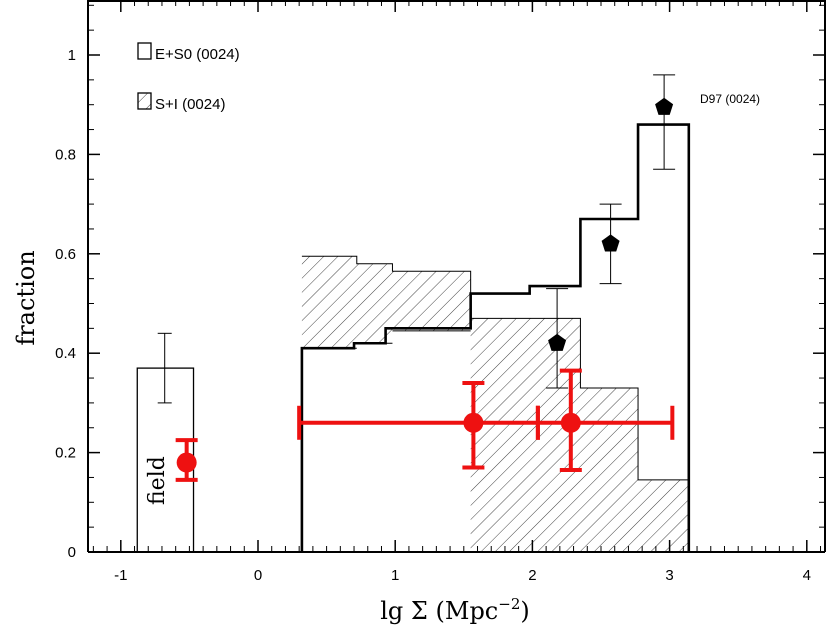  I want to click on x-tick-label-5: 4, so click(807, 575).